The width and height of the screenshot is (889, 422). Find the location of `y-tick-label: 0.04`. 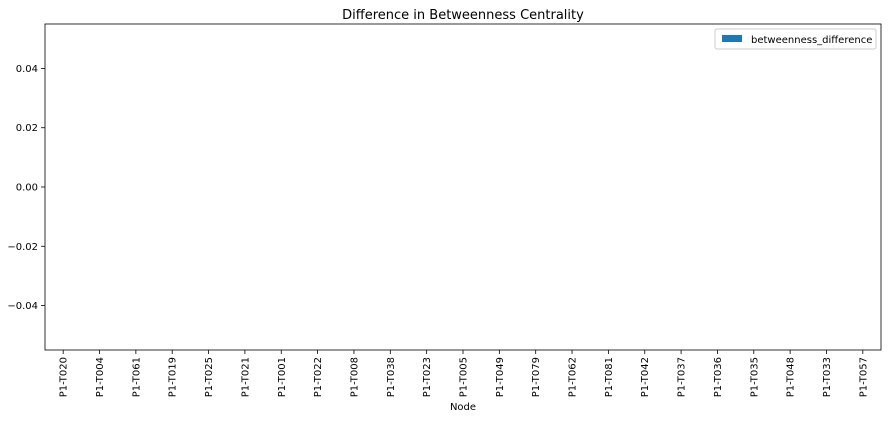

y-tick-label: 0.04 is located at coordinates (27, 69).